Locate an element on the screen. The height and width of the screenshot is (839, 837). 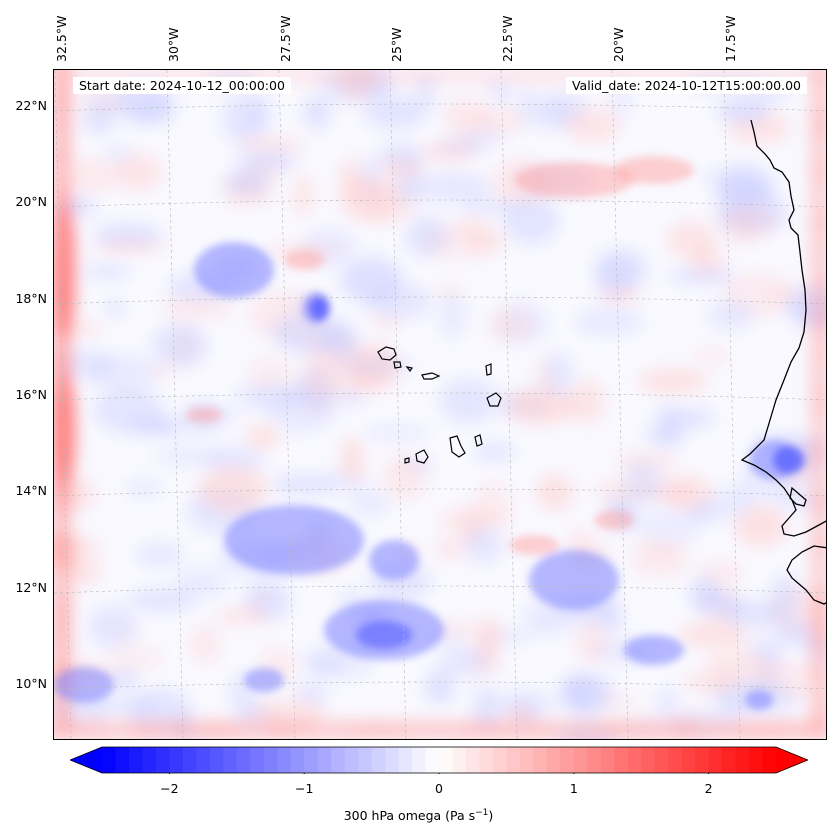
longitude-label: 32.5°W is located at coordinates (61, 38).